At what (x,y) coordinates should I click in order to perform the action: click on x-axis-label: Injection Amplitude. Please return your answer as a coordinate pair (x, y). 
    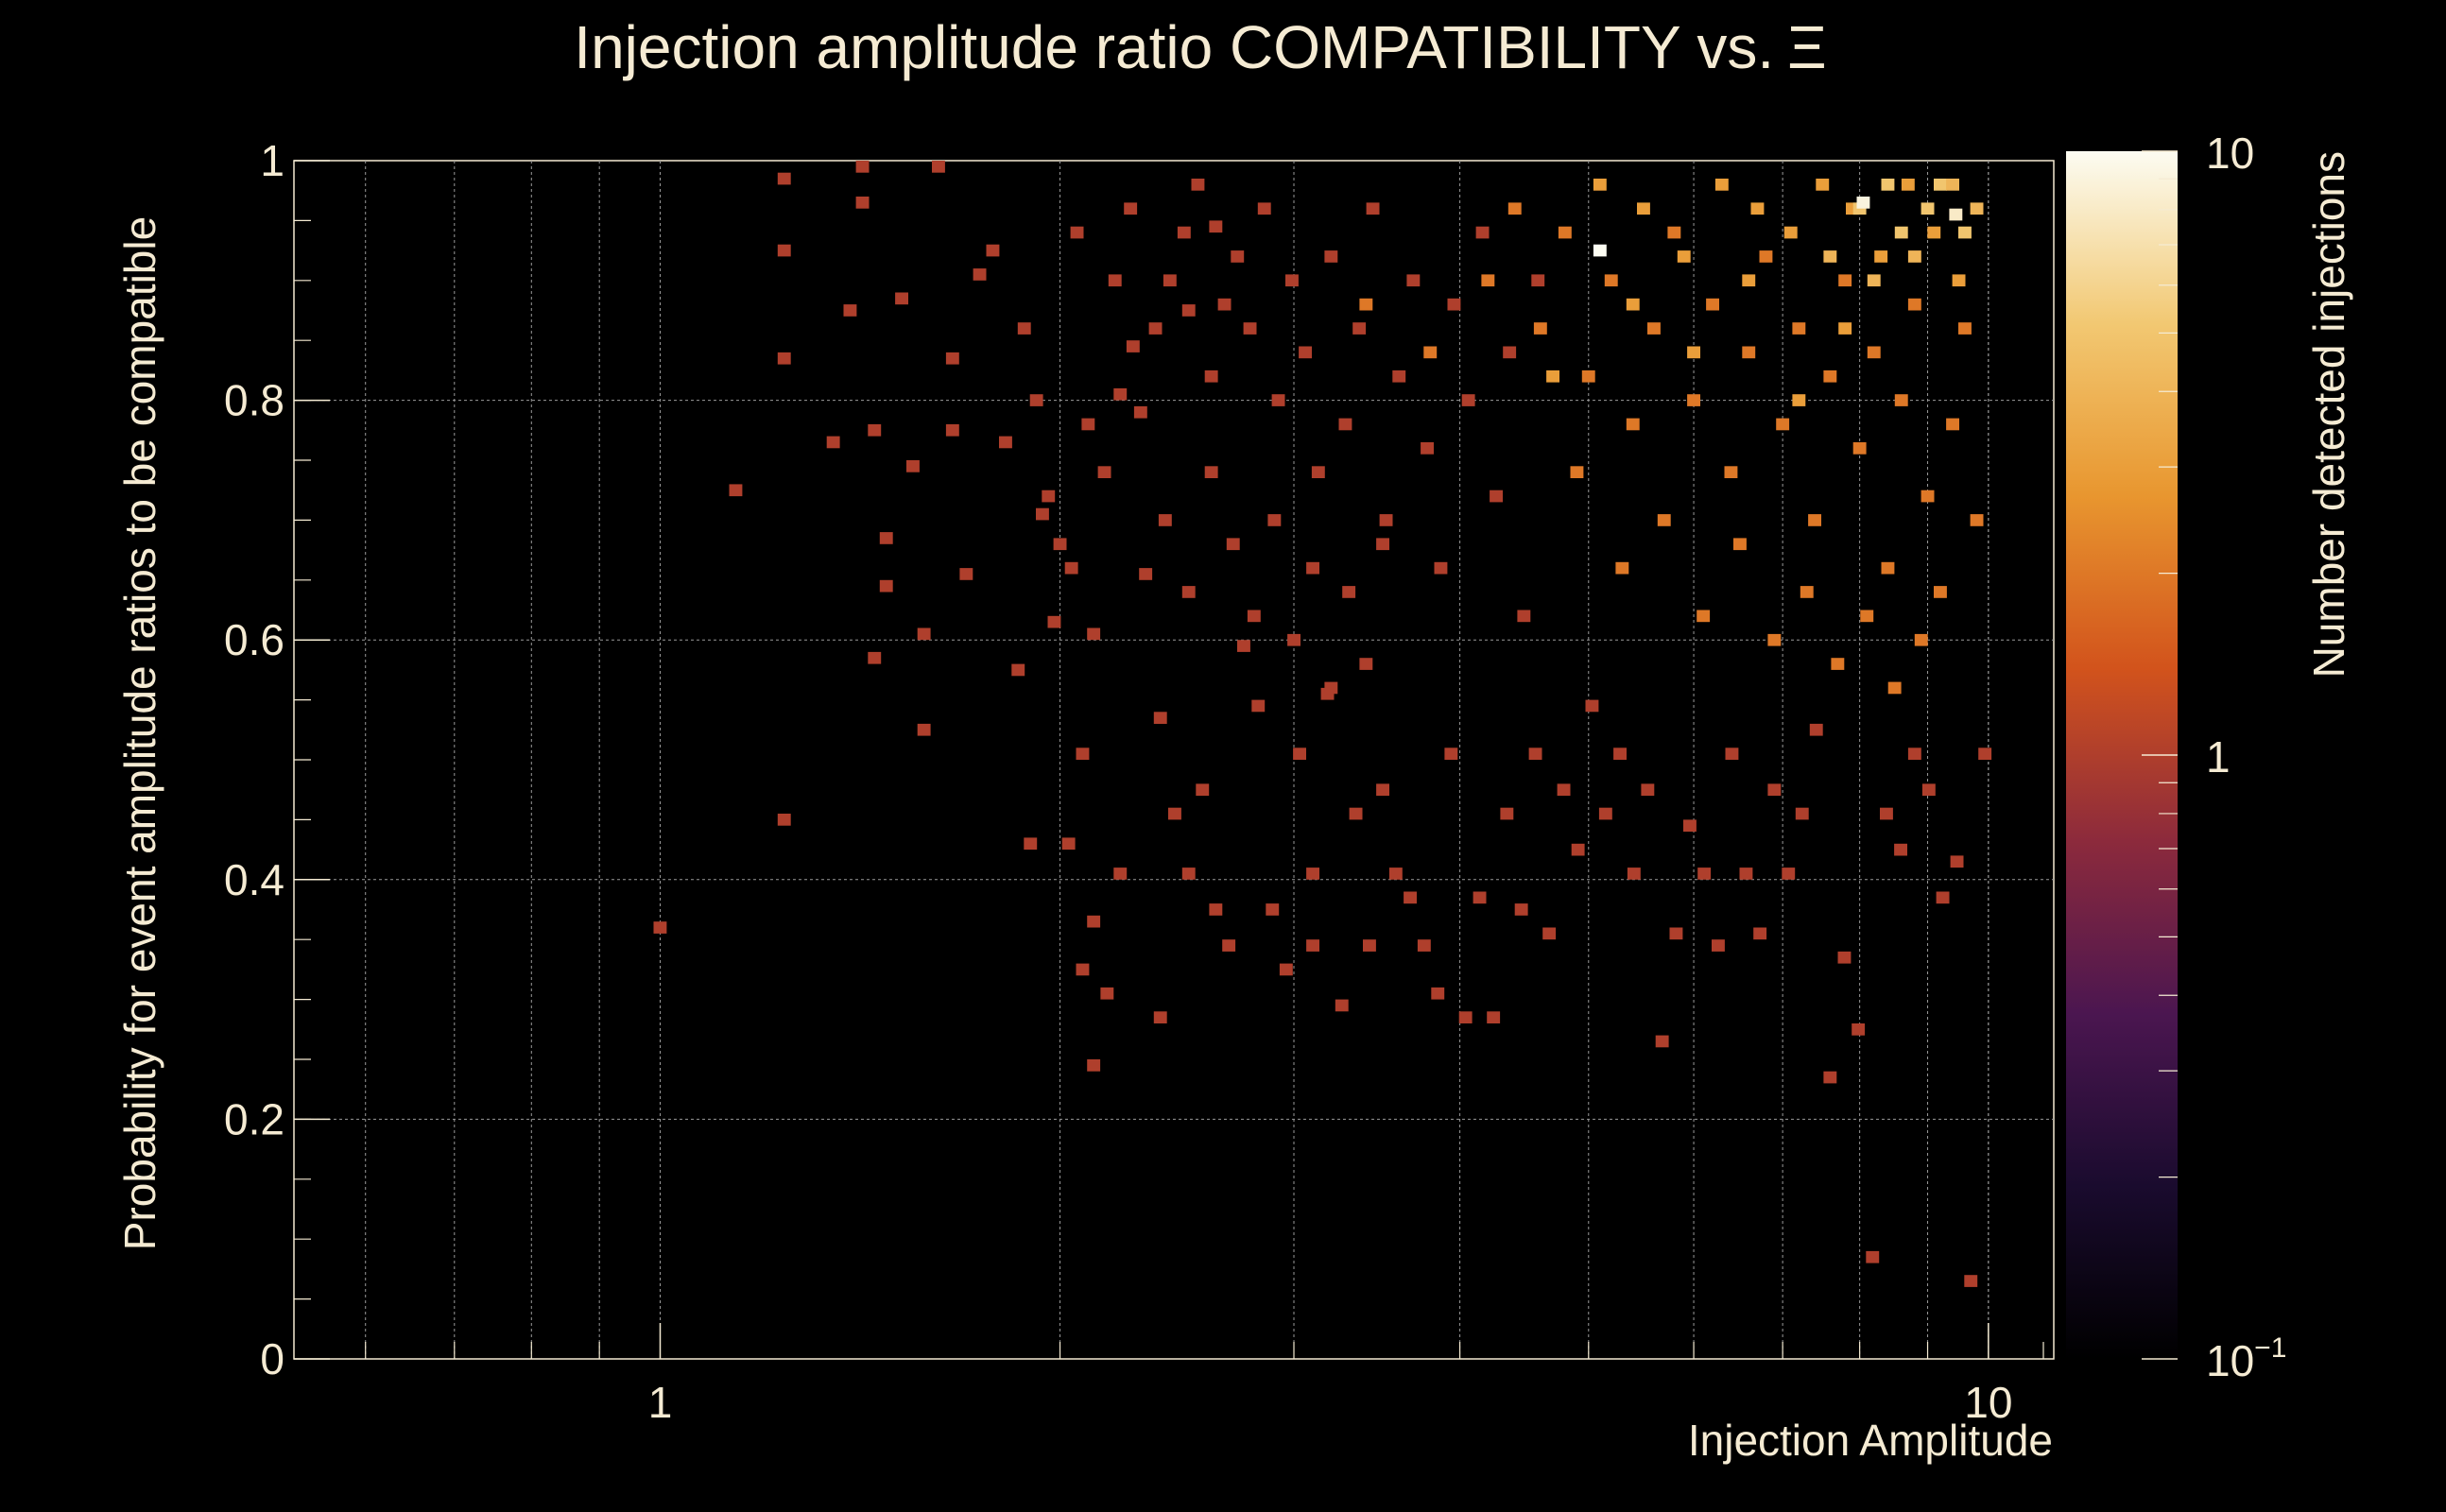
    Looking at the image, I should click on (1870, 1440).